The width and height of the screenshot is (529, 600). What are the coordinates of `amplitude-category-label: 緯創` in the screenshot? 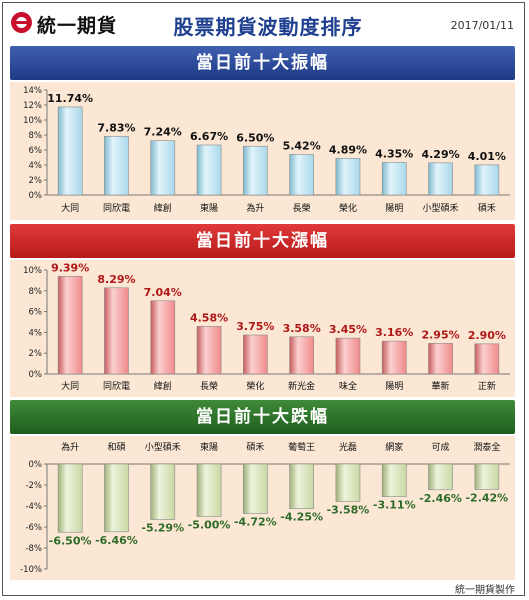 It's located at (163, 208).